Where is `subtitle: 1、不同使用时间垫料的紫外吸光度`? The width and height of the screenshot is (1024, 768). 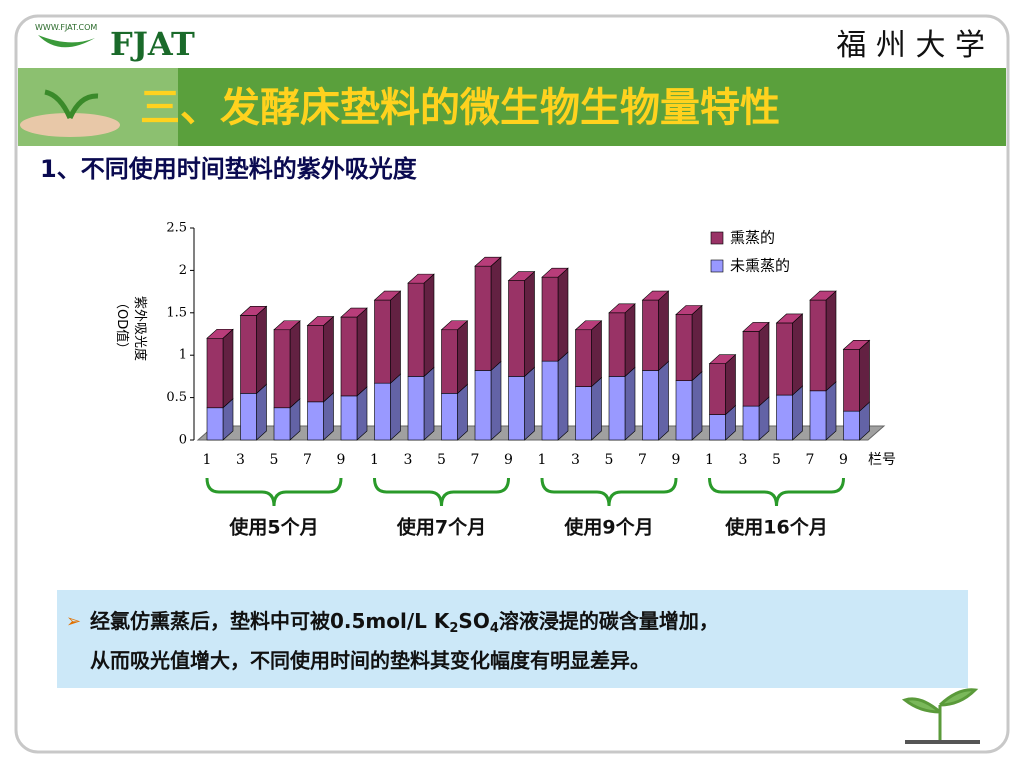
subtitle: 1、不同使用时间垫料的紫外吸光度 is located at coordinates (229, 169).